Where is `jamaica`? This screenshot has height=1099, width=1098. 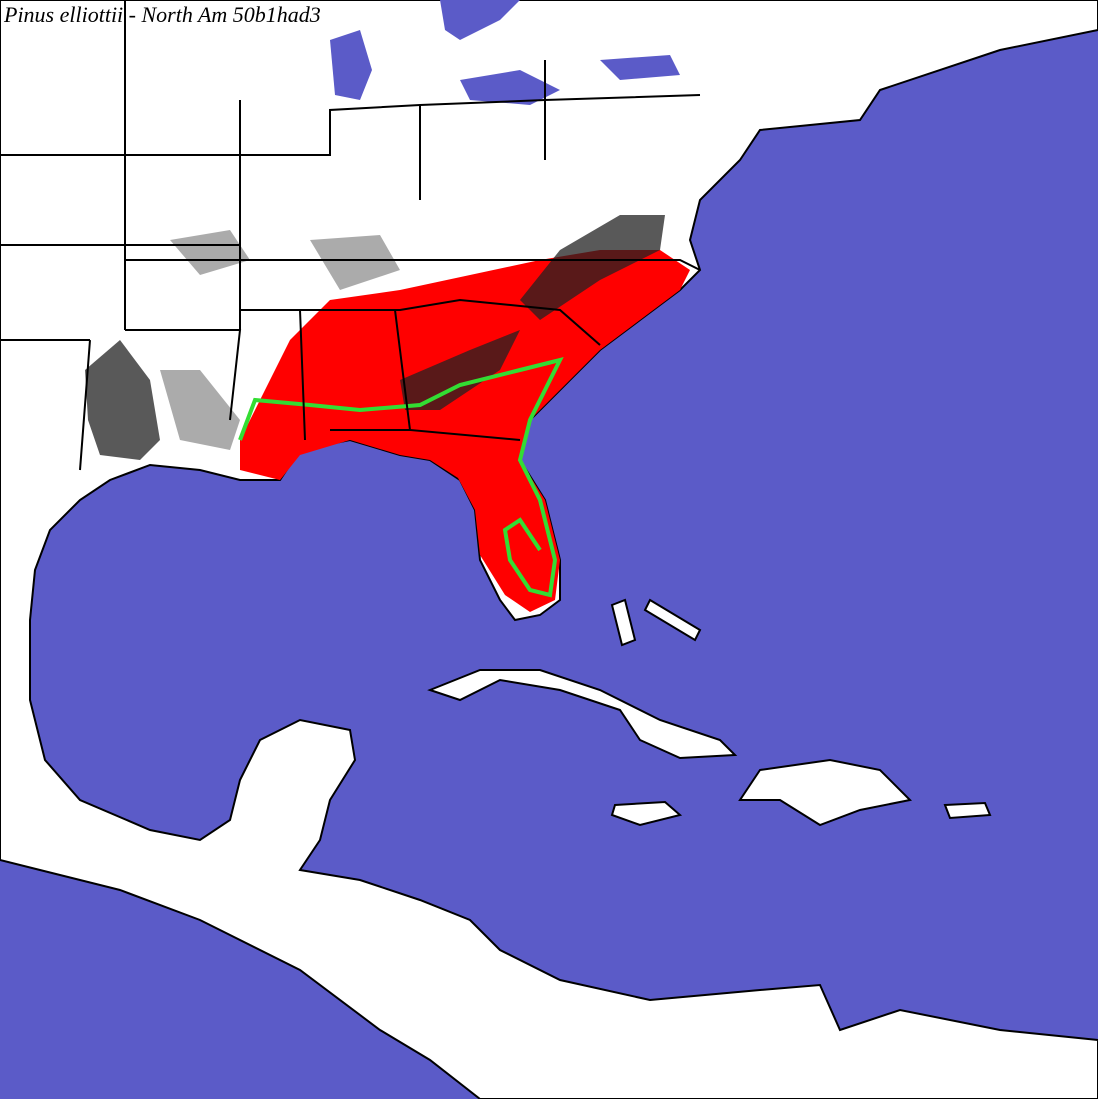 jamaica is located at coordinates (646, 813).